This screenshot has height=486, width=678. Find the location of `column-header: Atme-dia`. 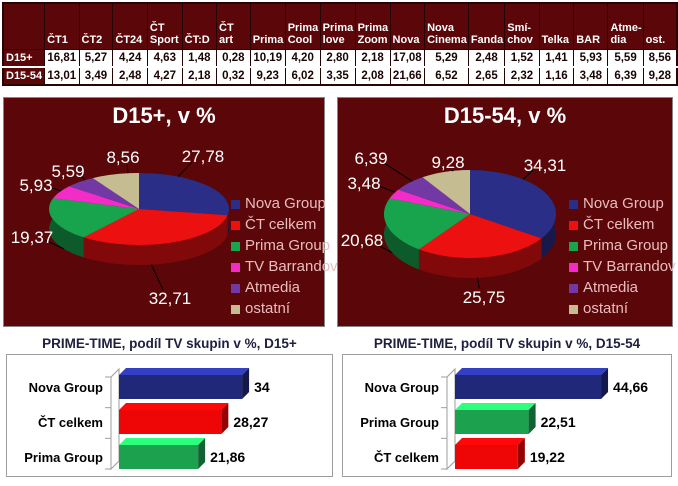

column-header: Atme-dia is located at coordinates (625, 26).